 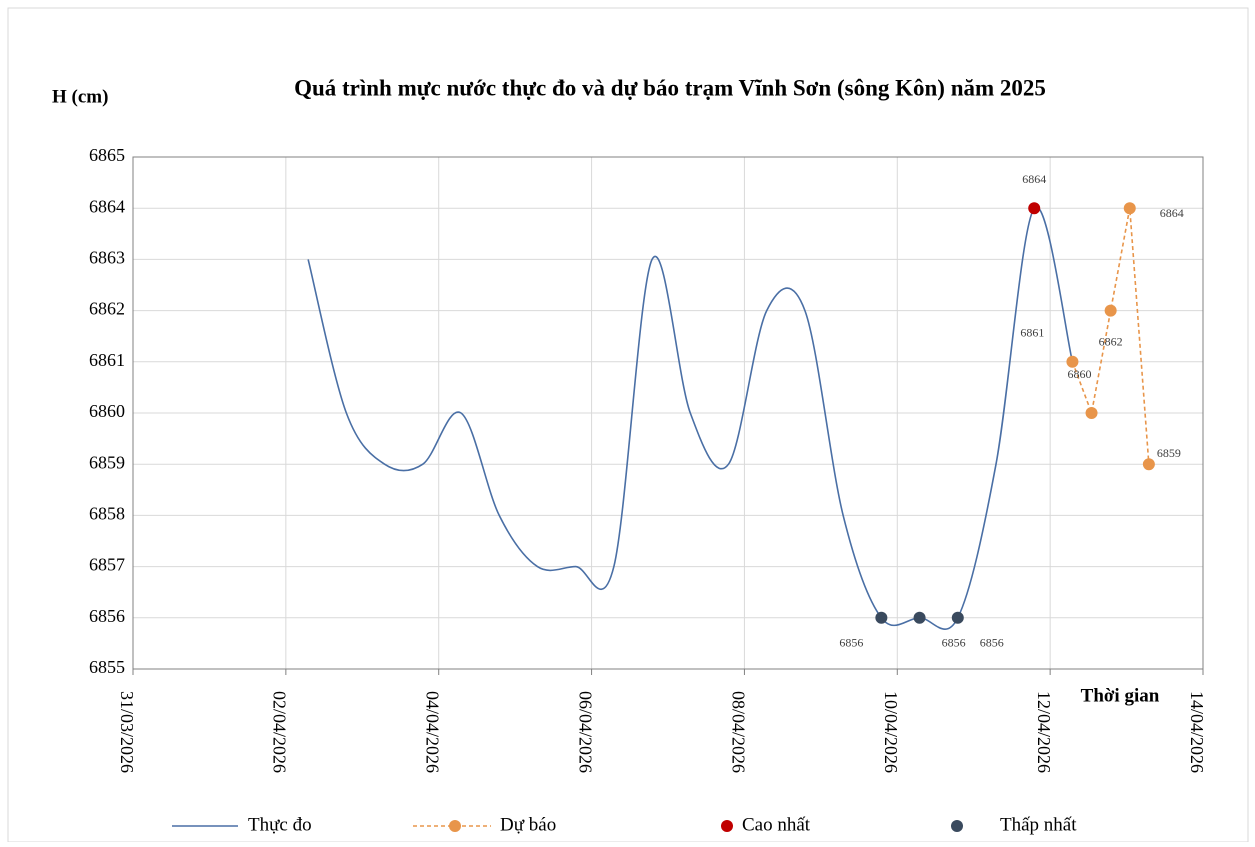 What do you see at coordinates (1080, 374) in the screenshot?
I see `data-label: 6860` at bounding box center [1080, 374].